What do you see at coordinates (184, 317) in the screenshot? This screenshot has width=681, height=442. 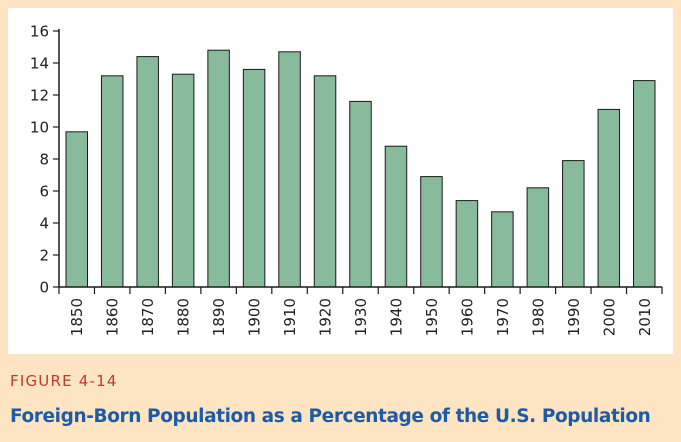 I see `x-tick-label: 1880` at bounding box center [184, 317].